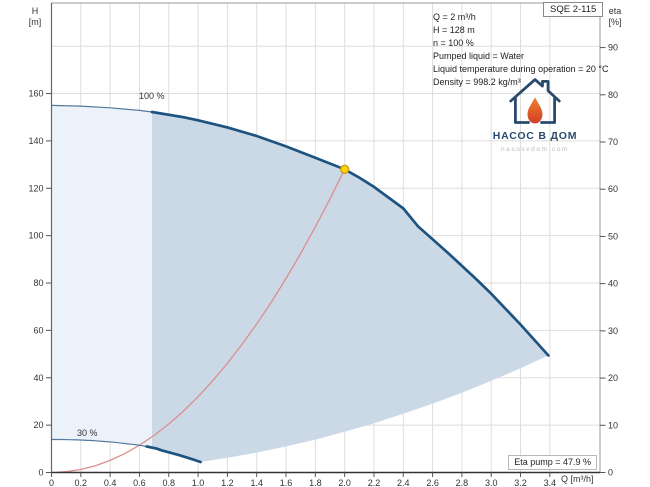 This screenshot has height=487, width=650. Describe the element at coordinates (432, 482) in the screenshot. I see `svg-text: 2.6` at that location.